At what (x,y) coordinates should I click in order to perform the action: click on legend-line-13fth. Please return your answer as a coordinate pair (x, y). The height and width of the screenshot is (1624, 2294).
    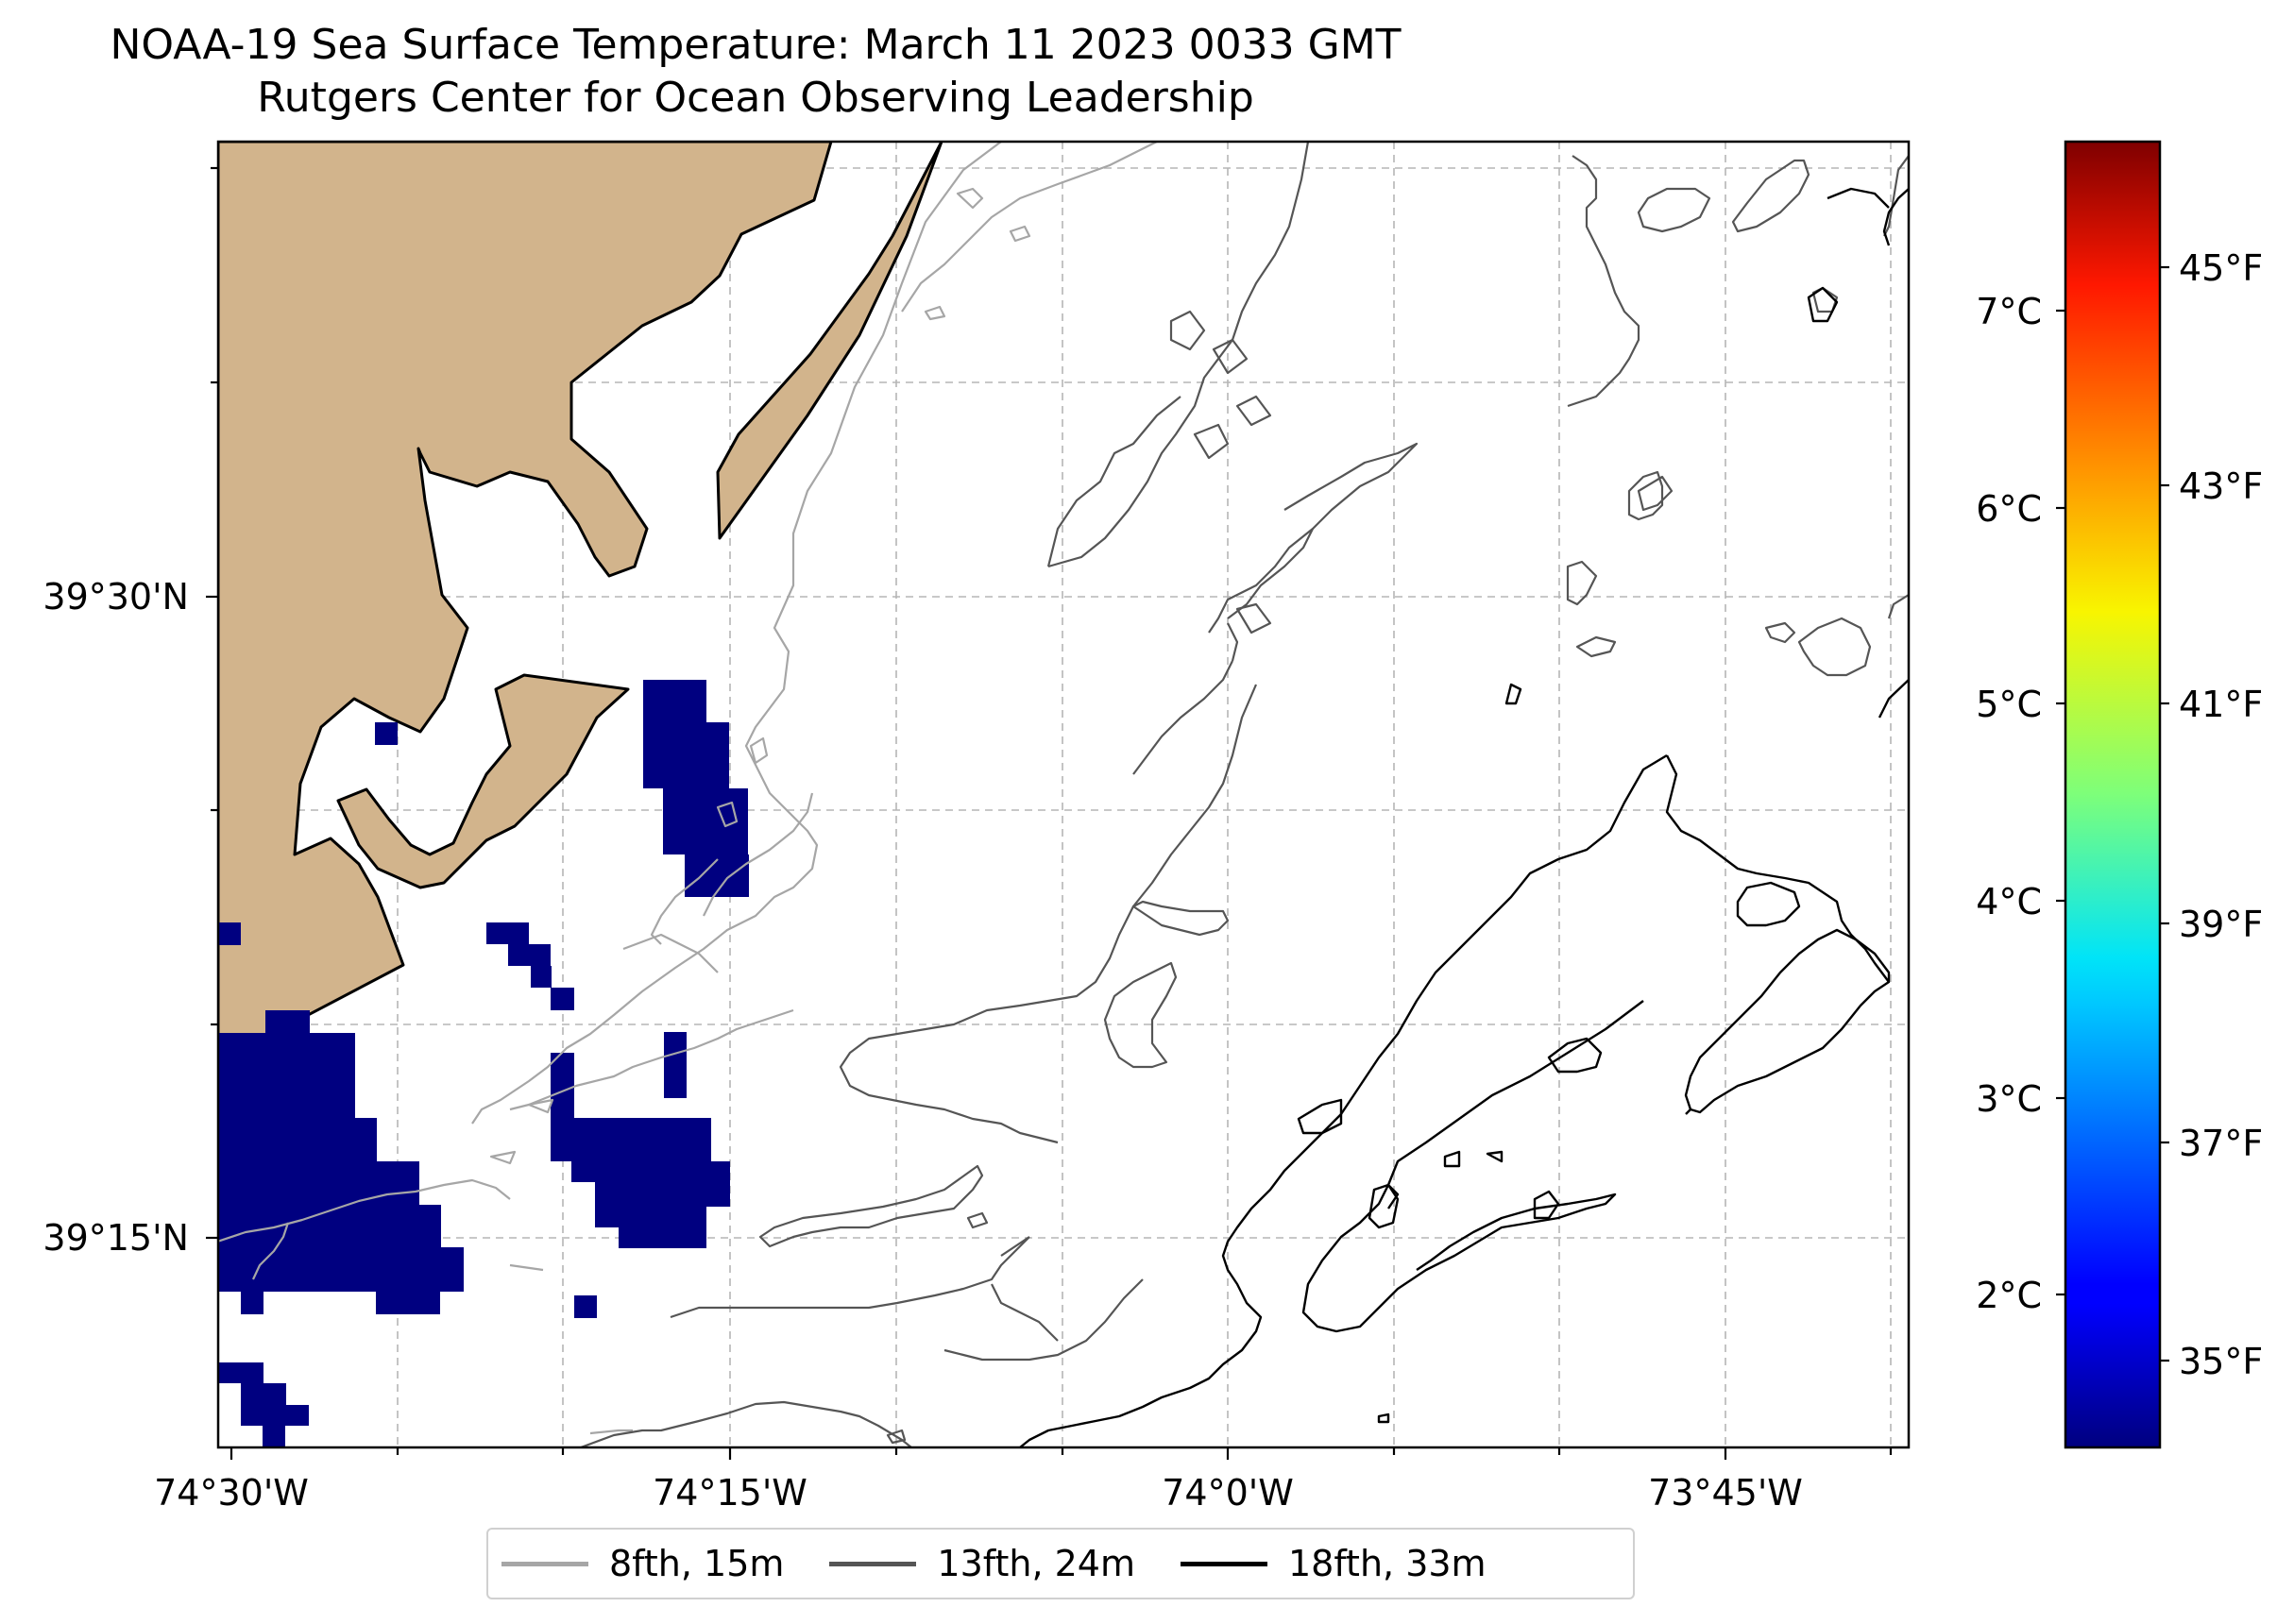
    Looking at the image, I should click on (873, 1563).